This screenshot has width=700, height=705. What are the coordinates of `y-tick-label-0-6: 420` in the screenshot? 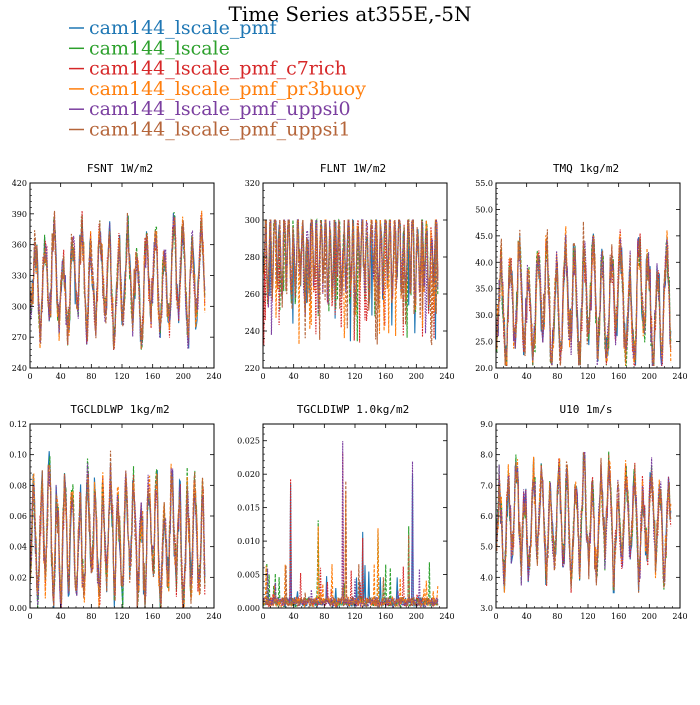 It's located at (19, 183).